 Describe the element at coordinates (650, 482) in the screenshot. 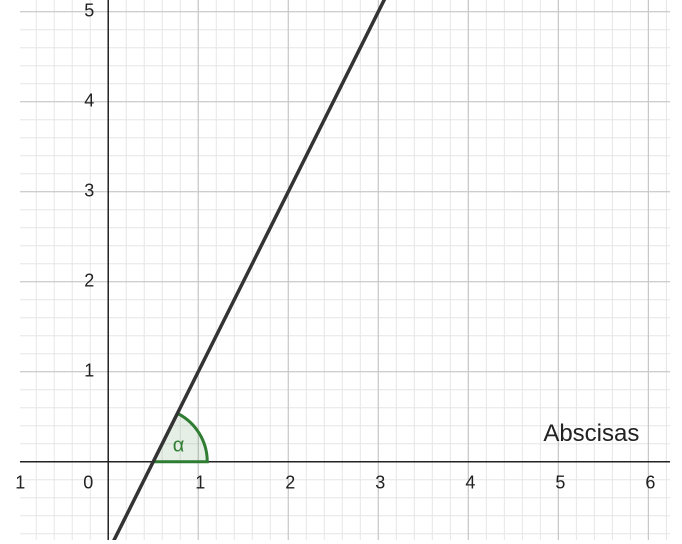

I see `x-tick-label: 6` at that location.